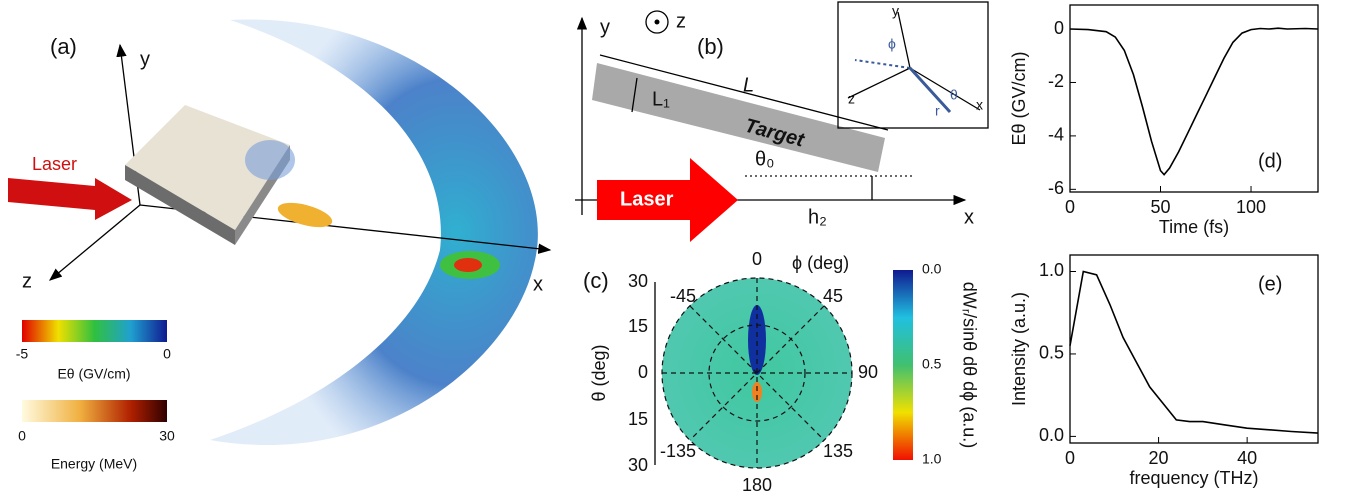 This screenshot has width=1348, height=498. Describe the element at coordinates (93, 374) in the screenshot. I see `colorbar-title: Eθ (GV/cm)` at that location.